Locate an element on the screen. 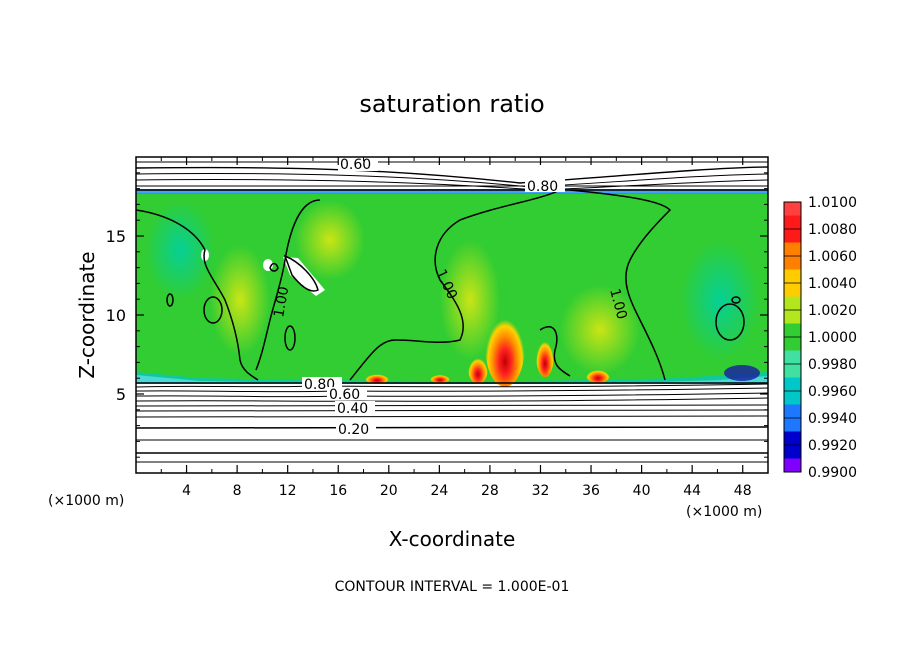 This screenshot has height=654, width=904. x-tick-label: 8 is located at coordinates (237, 491).